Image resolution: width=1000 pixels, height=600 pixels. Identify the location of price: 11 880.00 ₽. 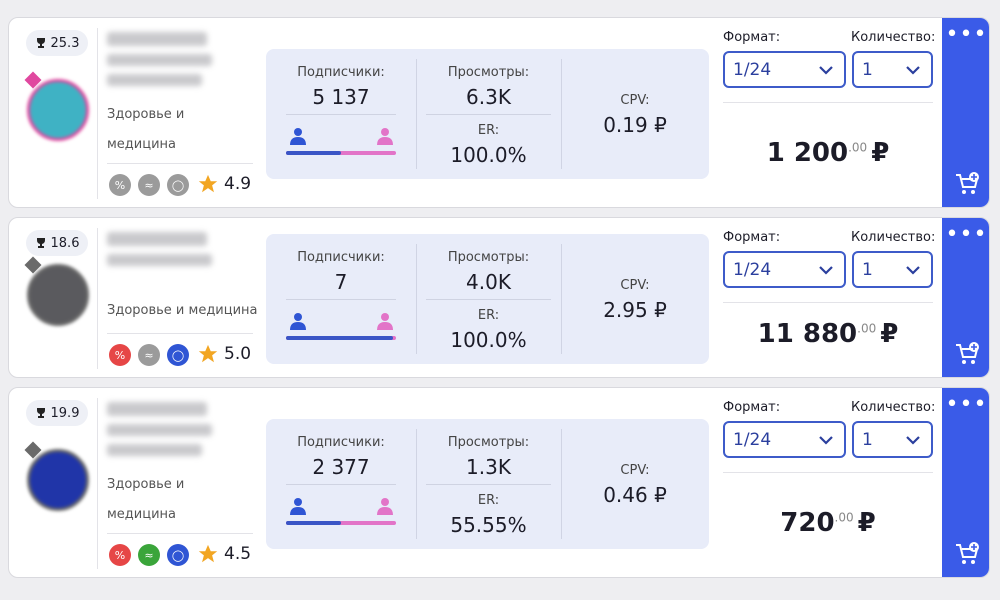
(828, 334).